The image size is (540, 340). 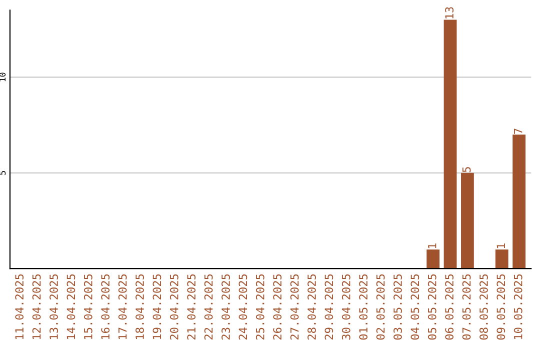 I want to click on x-tick-label: 15.04.2025, so click(x=88, y=307).